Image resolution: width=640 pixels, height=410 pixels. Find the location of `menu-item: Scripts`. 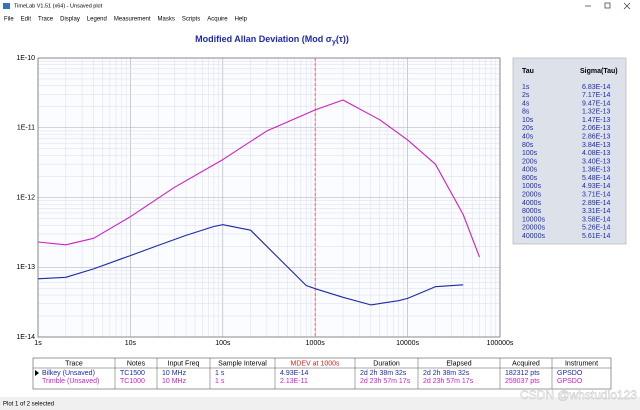

menu-item: Scripts is located at coordinates (191, 20).